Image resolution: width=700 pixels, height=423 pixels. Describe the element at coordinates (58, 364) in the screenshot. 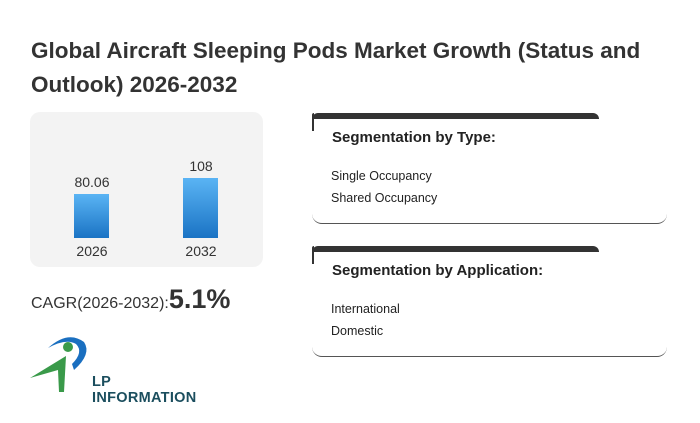

I see `logo-icon` at that location.